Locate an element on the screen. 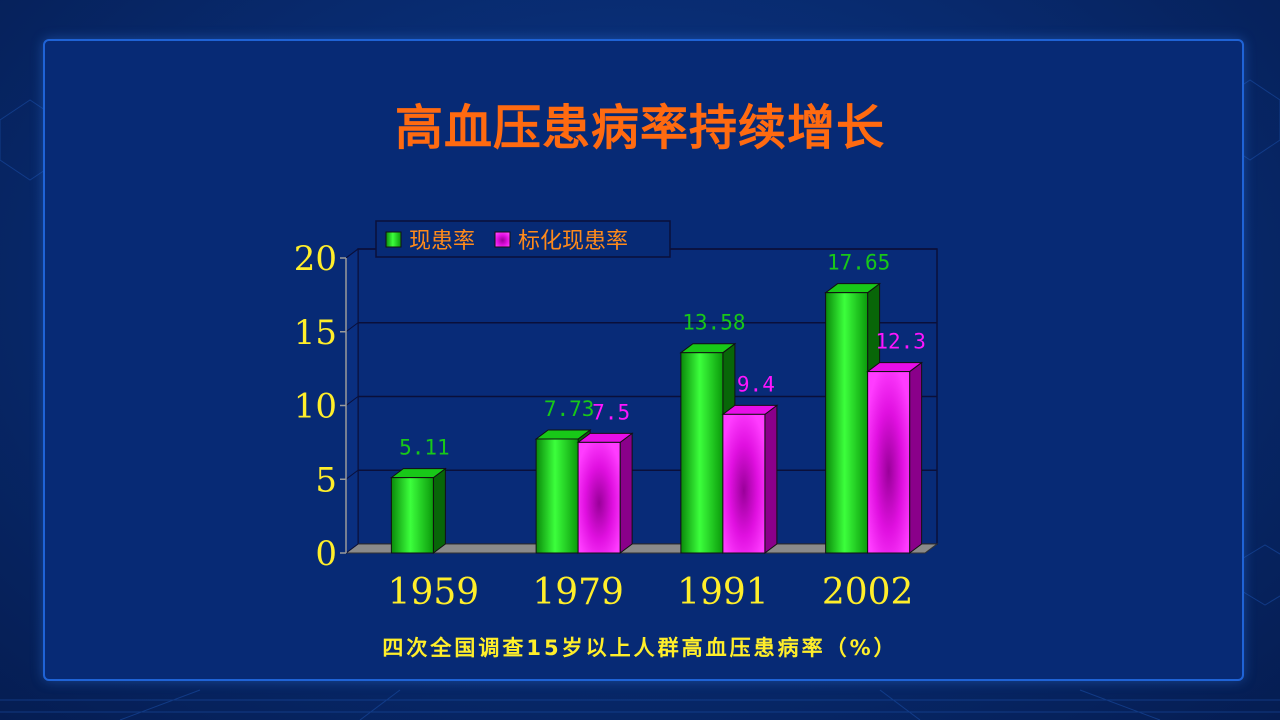  y-tick-label: 20 is located at coordinates (315, 259).